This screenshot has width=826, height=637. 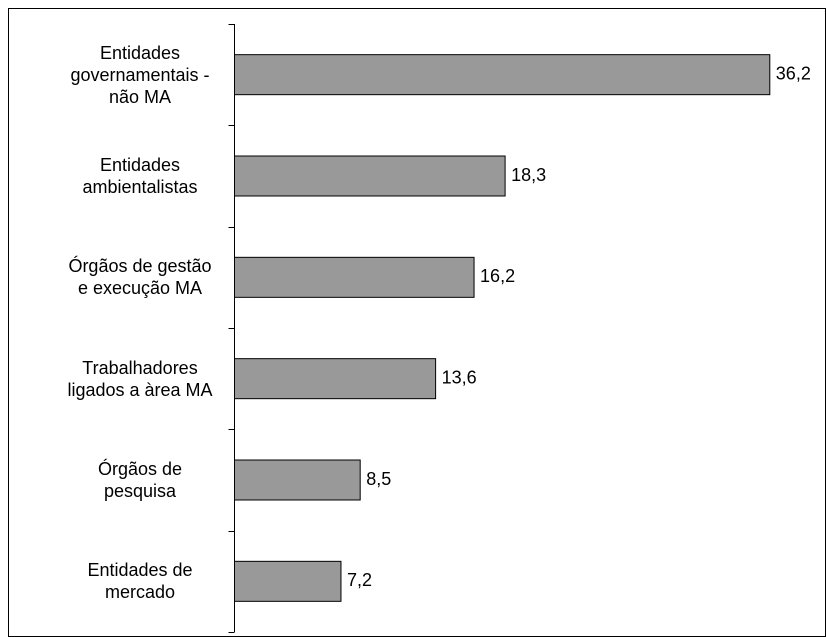 I want to click on value-label: 36,2, so click(x=793, y=73).